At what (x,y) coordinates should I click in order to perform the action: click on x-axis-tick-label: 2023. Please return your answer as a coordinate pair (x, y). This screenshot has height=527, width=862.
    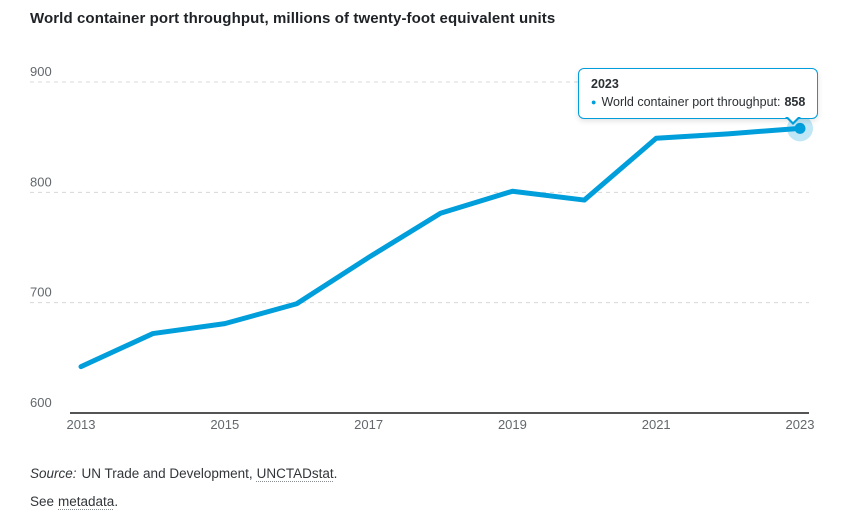
    Looking at the image, I should click on (800, 424).